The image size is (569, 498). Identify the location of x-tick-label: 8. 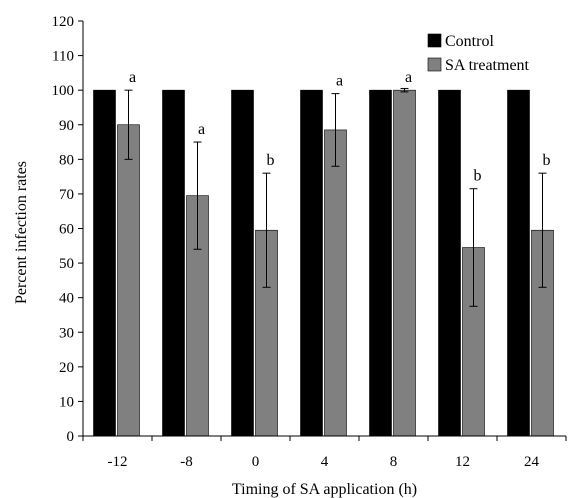
(394, 462).